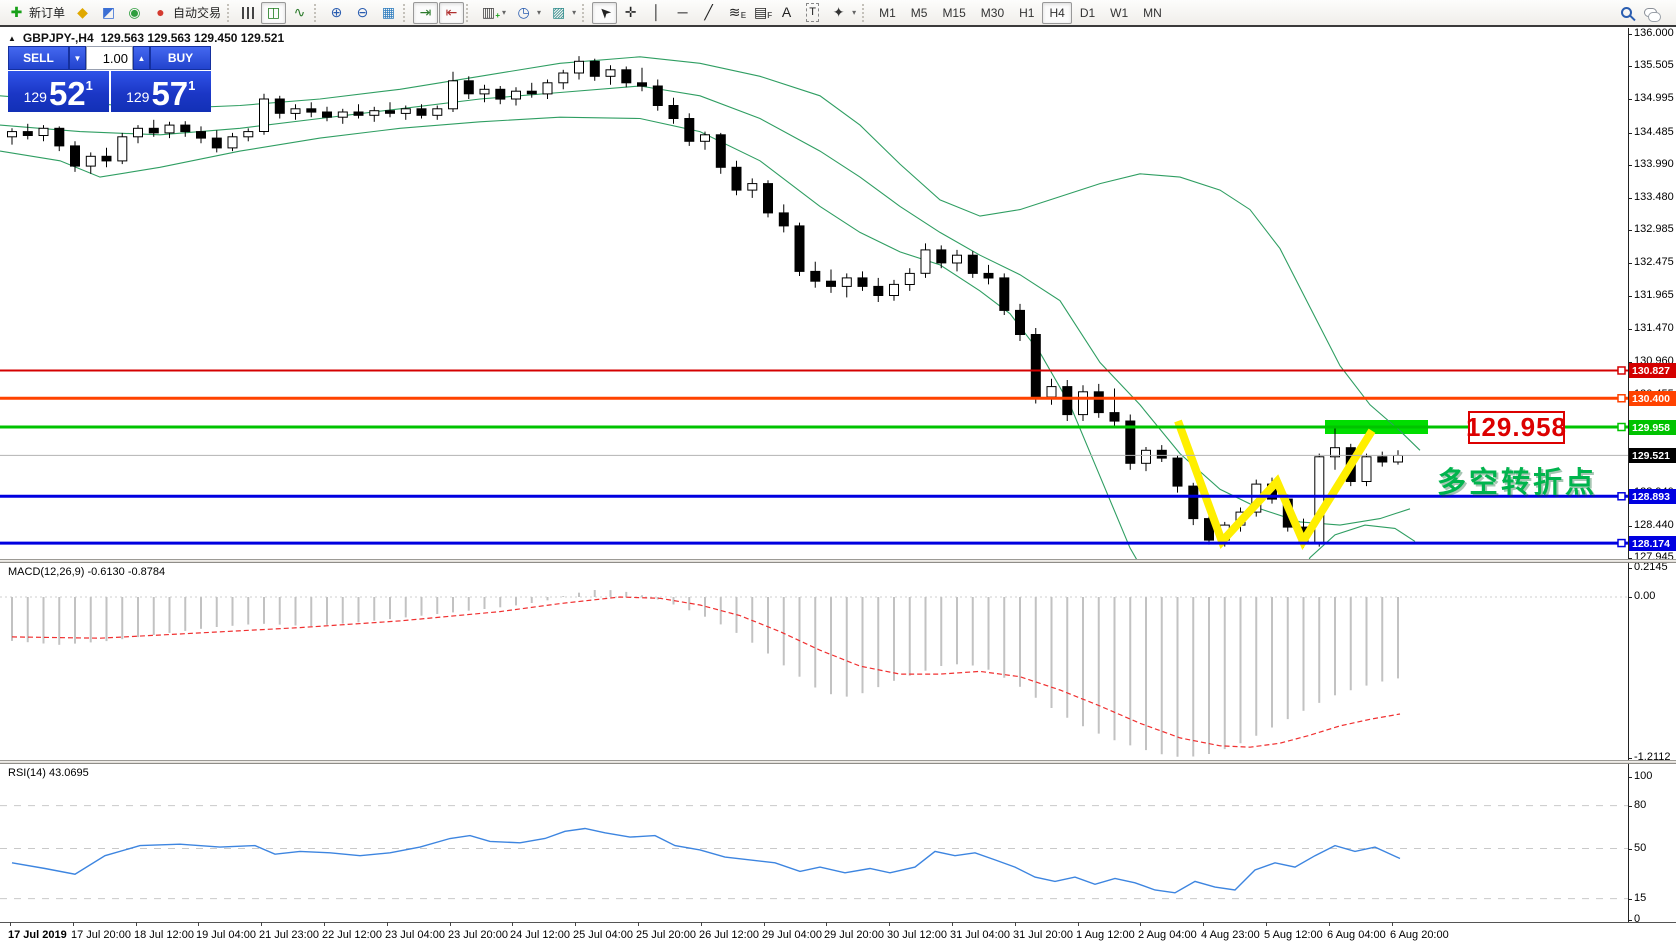 The width and height of the screenshot is (1676, 946). I want to click on sell-button: SELL, so click(38, 58).